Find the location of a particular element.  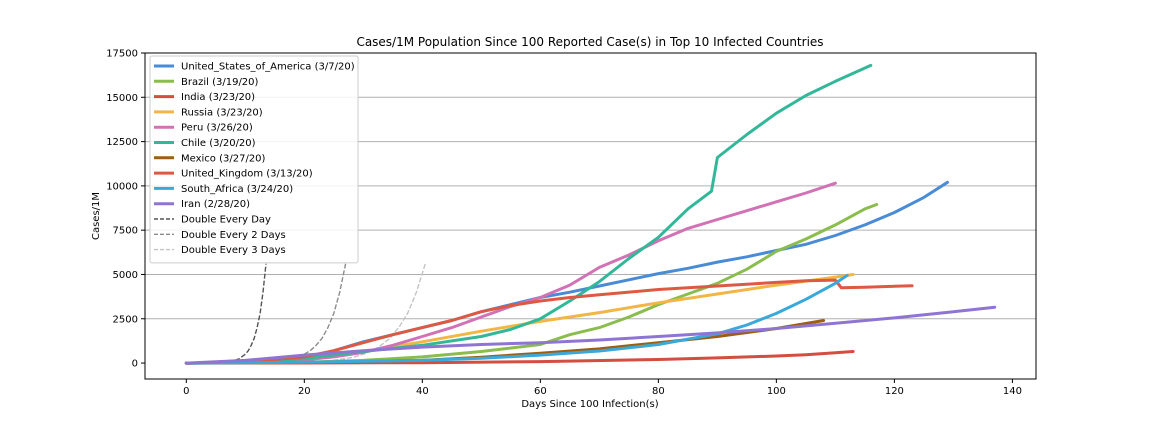

legend-label: South_Africa (3/24/20) is located at coordinates (237, 189).